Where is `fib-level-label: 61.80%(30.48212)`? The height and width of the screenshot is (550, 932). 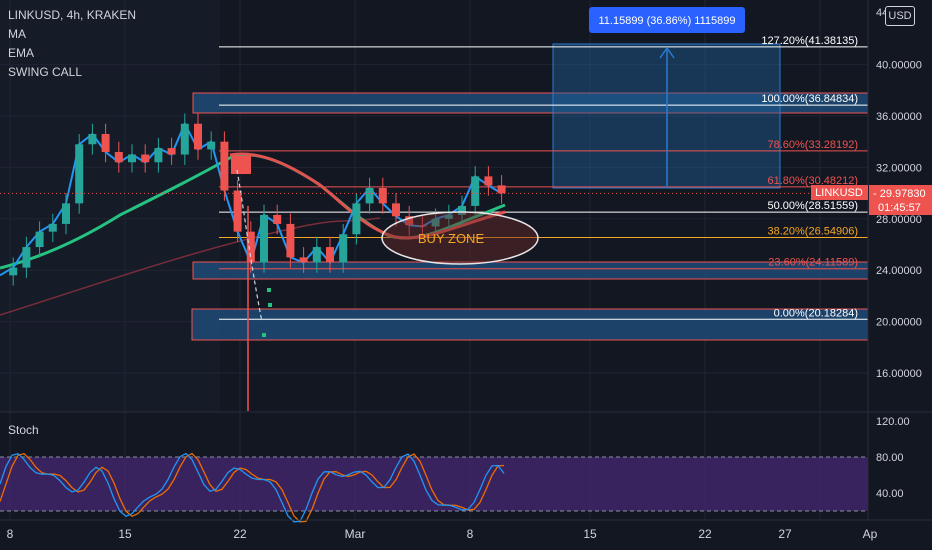 fib-level-label: 61.80%(30.48212) is located at coordinates (812, 181).